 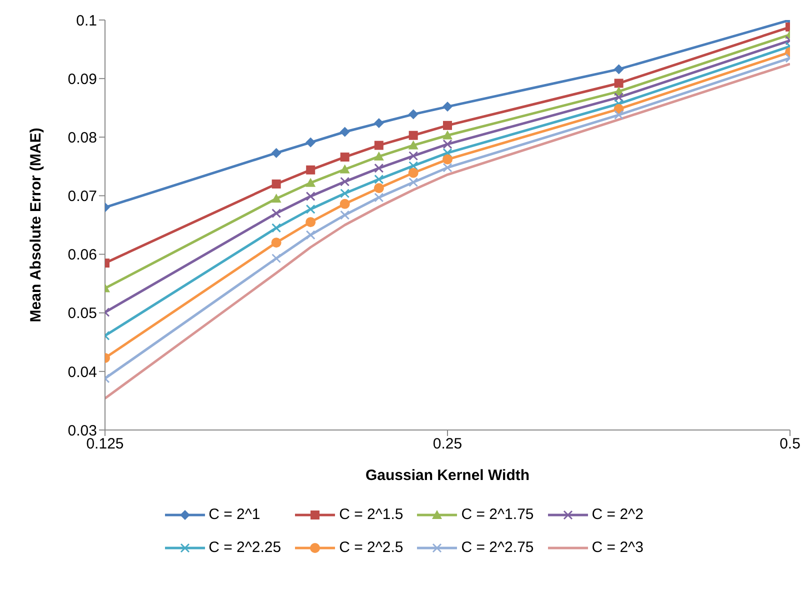 I want to click on legend-label: C = 2^2.75, so click(x=497, y=547).